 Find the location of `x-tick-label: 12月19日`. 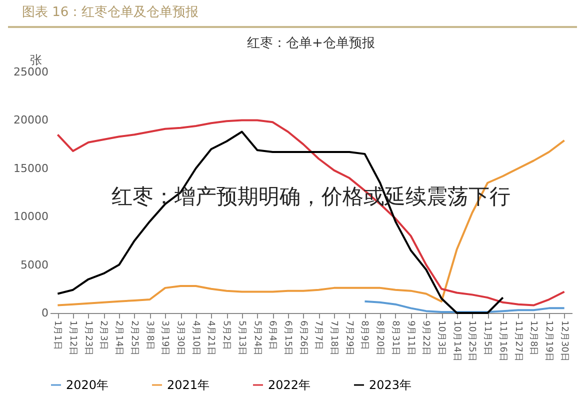

x-tick-label: 12月19日 is located at coordinates (548, 341).